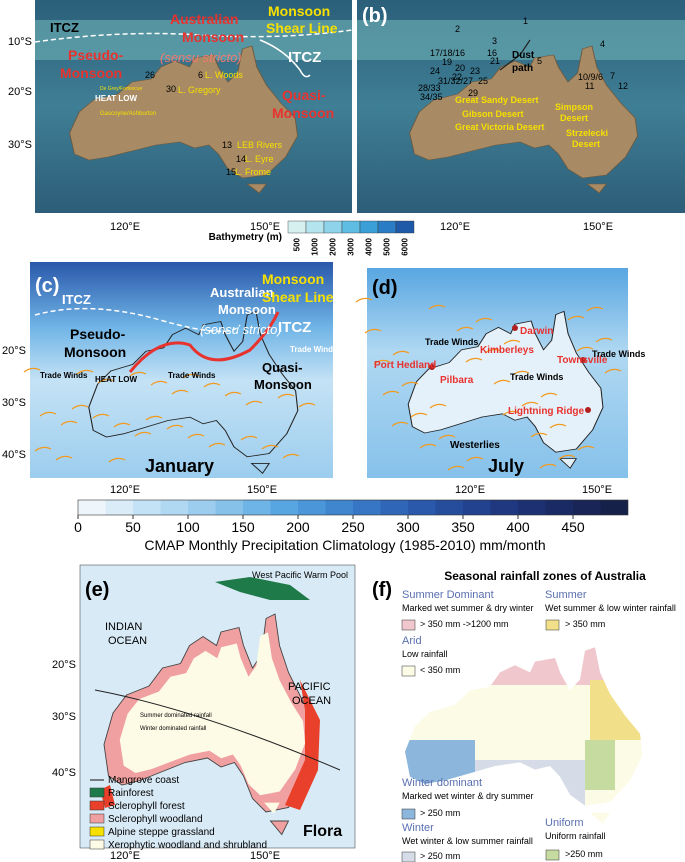 The image size is (685, 862). I want to click on map-label: > 350 mm ->1200 mm, so click(464, 624).